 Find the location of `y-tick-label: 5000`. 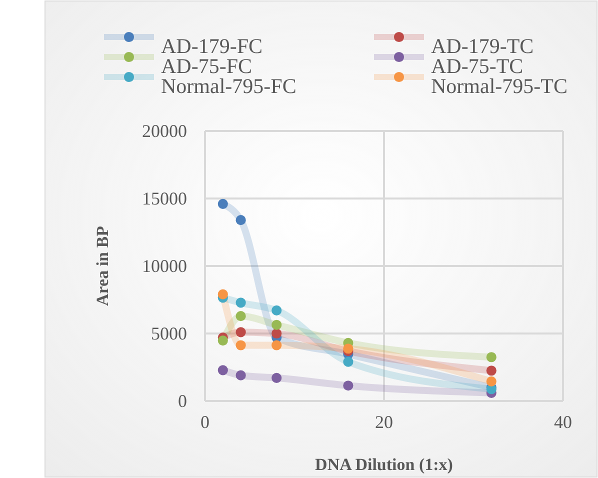

y-tick-label: 5000 is located at coordinates (169, 333).